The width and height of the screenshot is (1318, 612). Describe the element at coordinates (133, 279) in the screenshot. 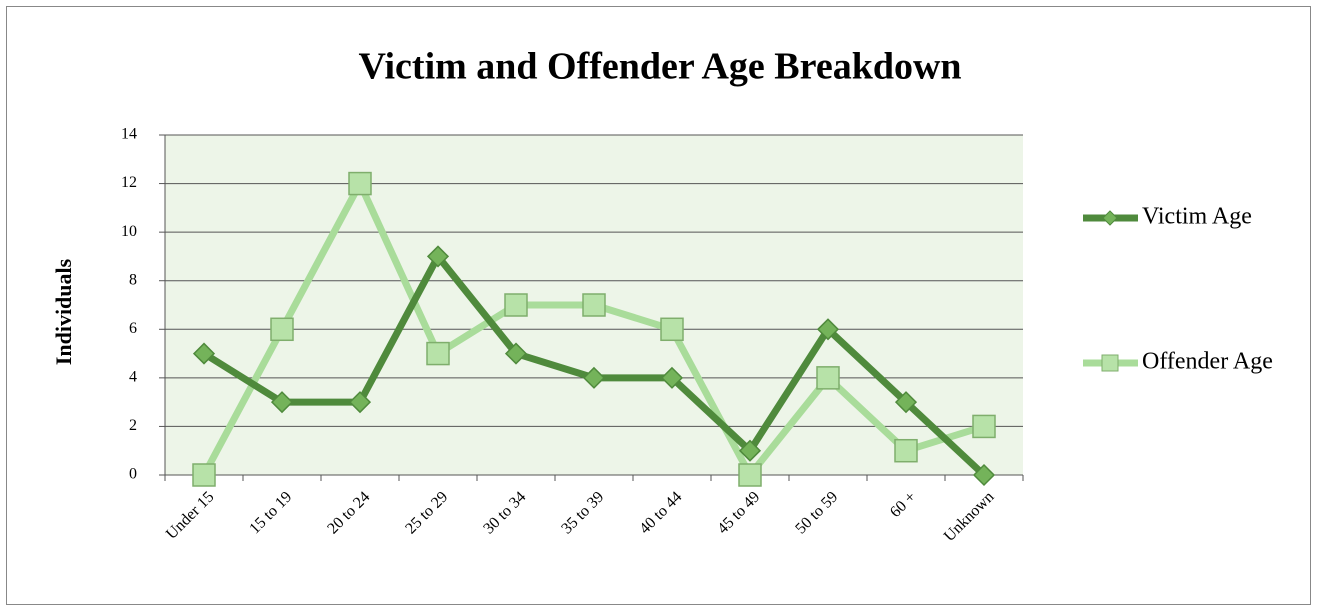

I see `y-tick-label: 8` at that location.